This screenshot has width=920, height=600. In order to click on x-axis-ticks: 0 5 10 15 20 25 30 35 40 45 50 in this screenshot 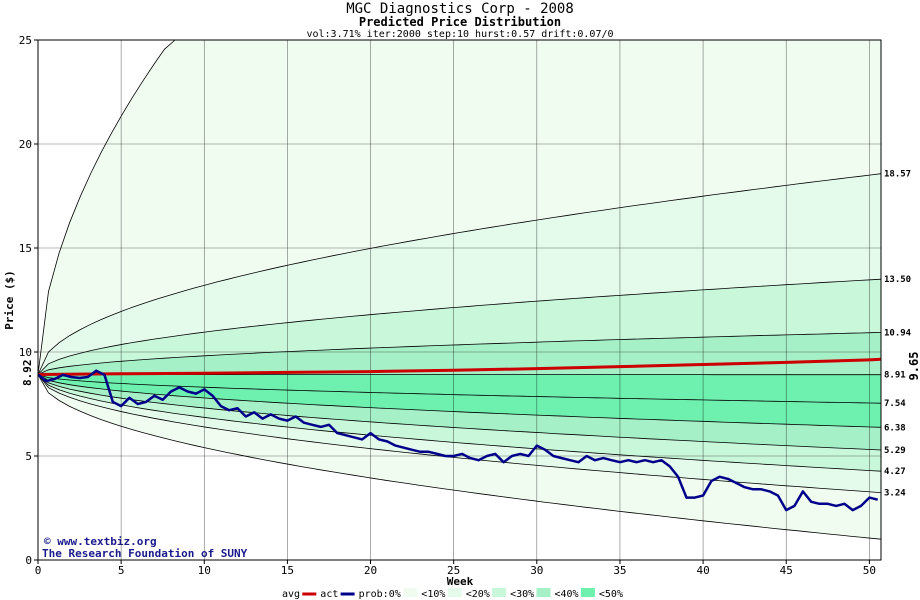, I will do `click(455, 568)`.